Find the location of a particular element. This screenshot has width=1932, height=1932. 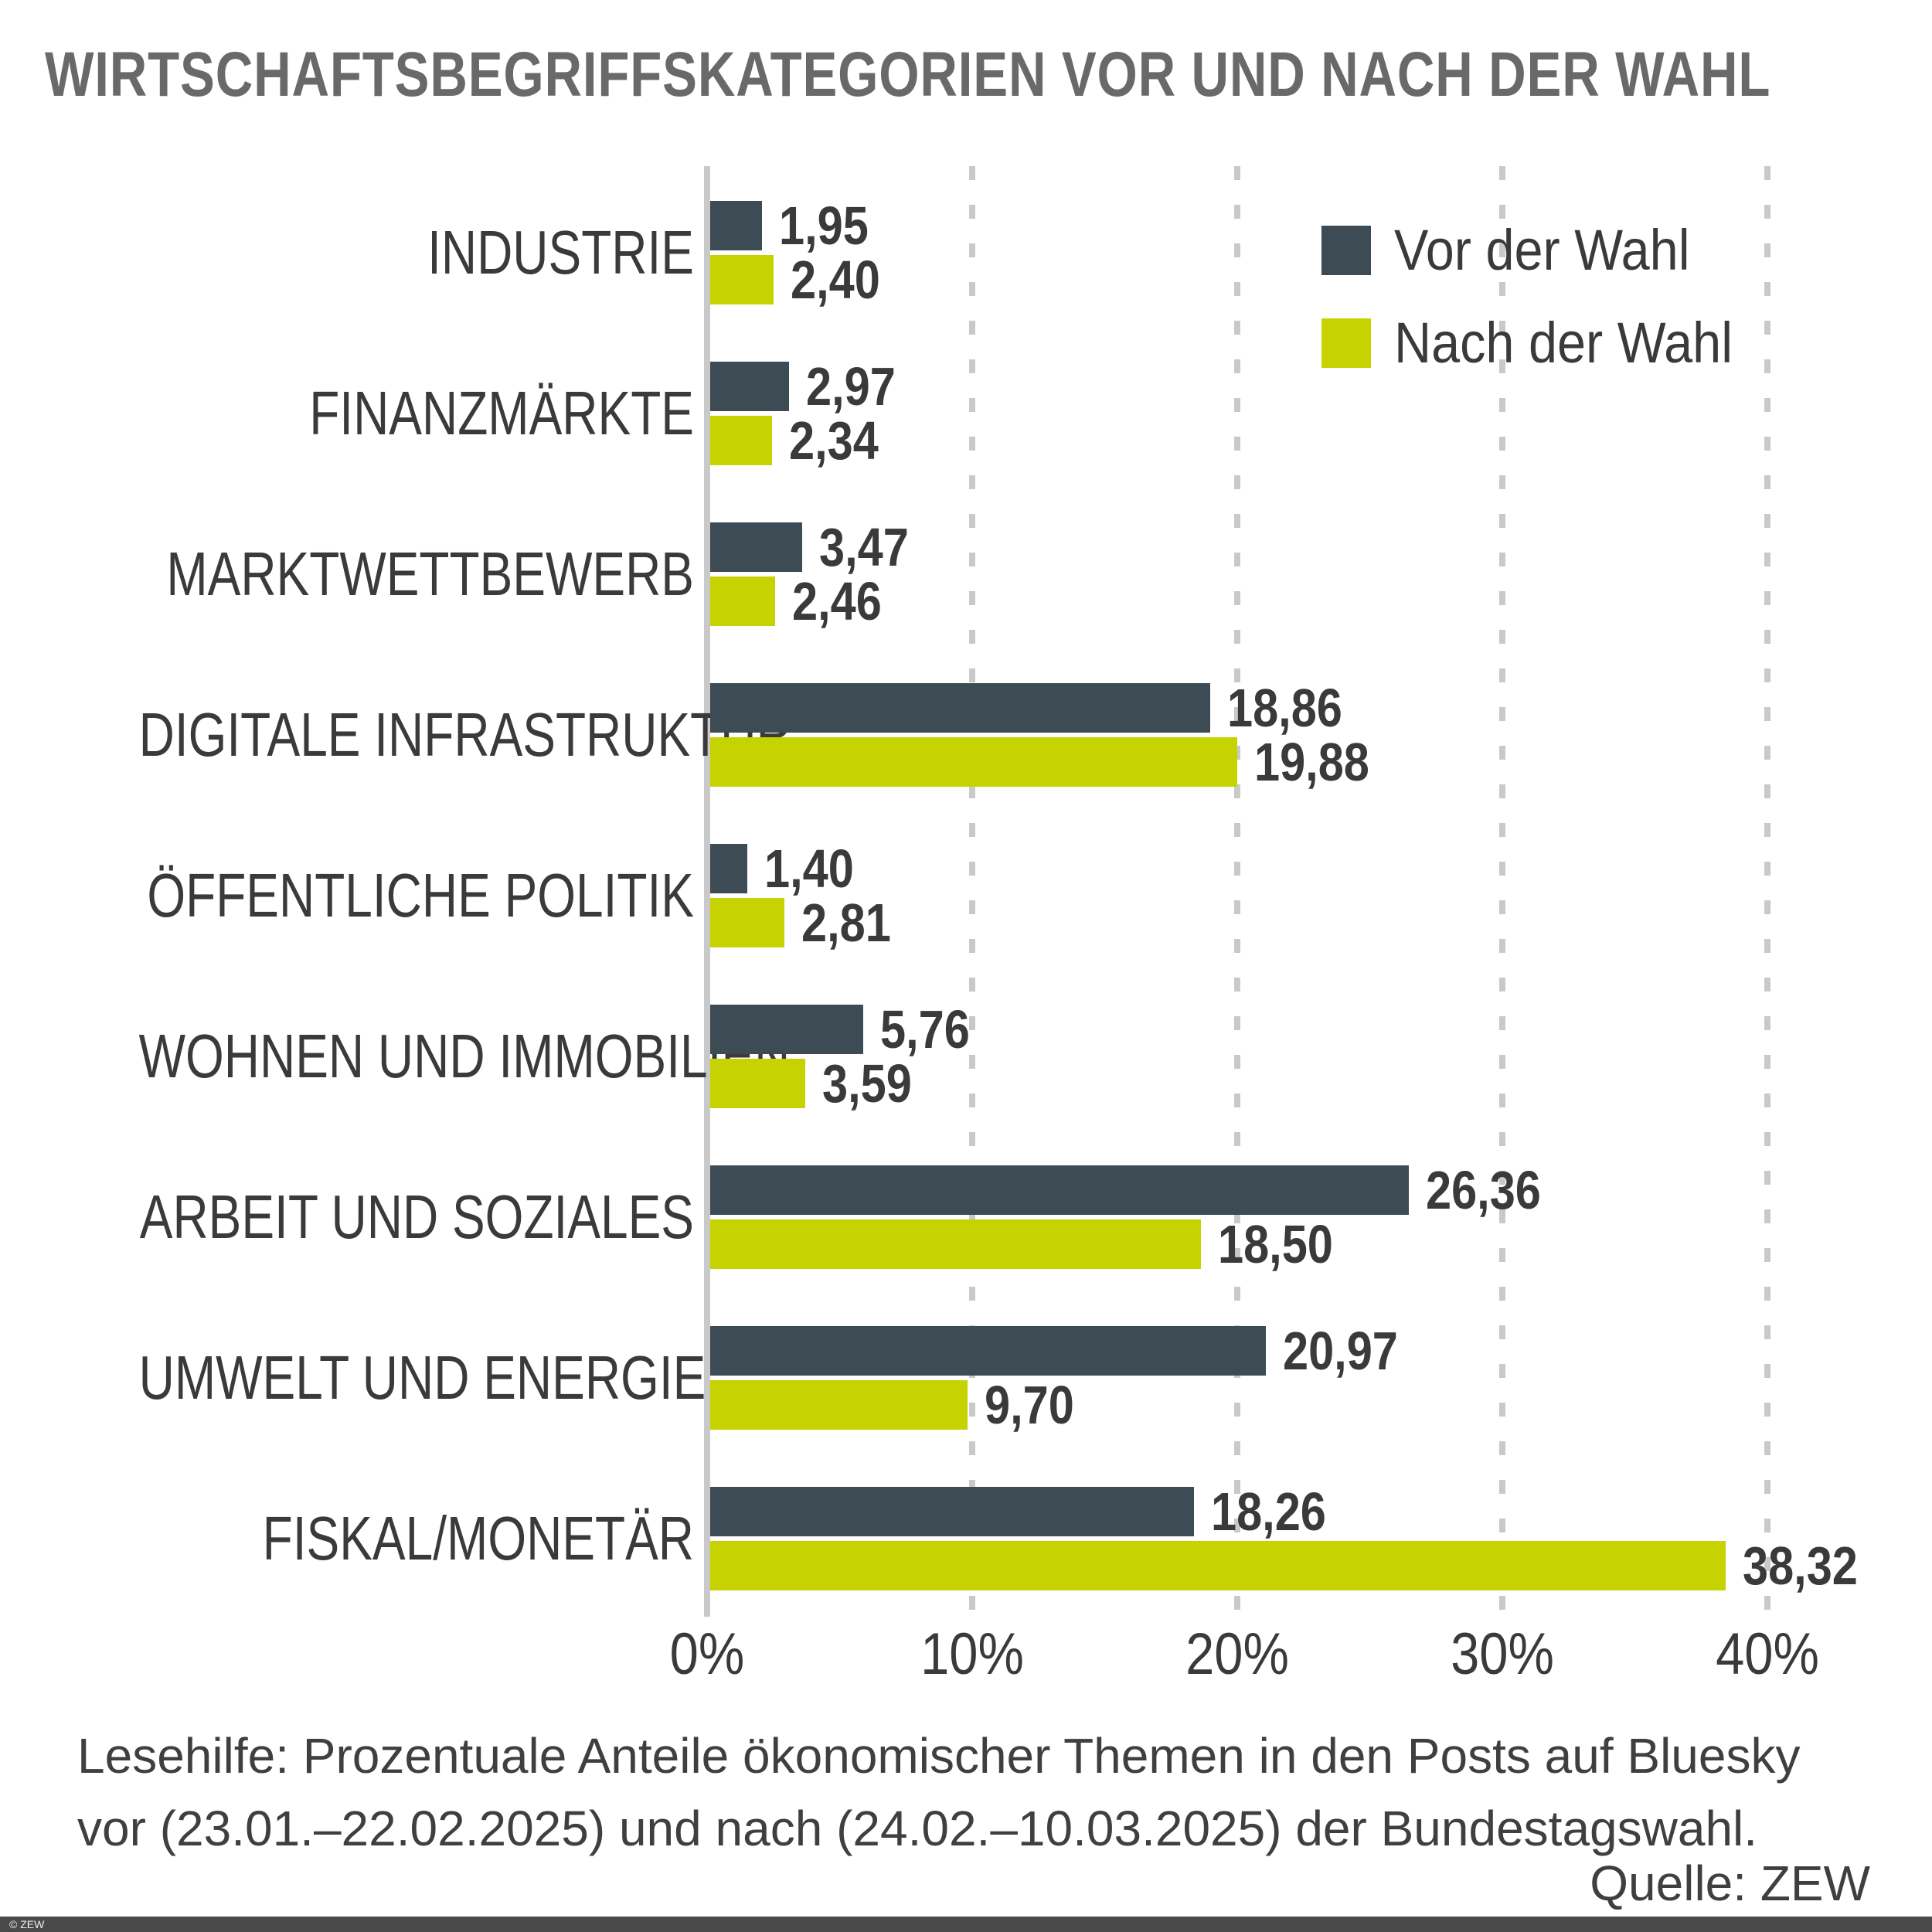

category-label: WOHNEN UND IMMOBILIEN is located at coordinates (464, 1056).